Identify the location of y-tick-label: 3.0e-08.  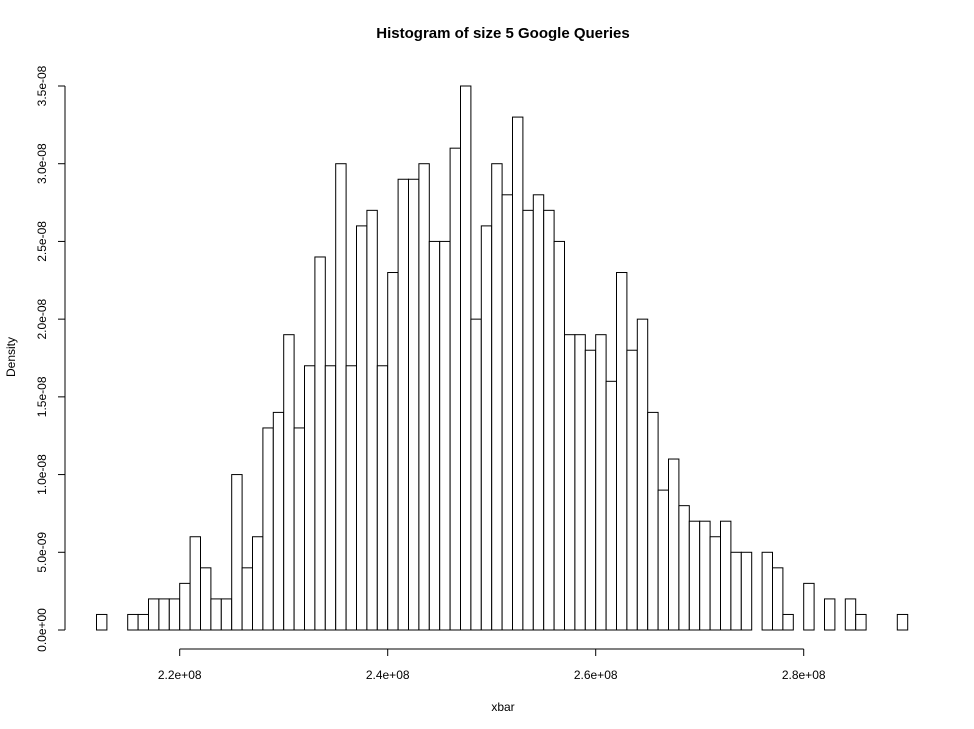
(42, 163).